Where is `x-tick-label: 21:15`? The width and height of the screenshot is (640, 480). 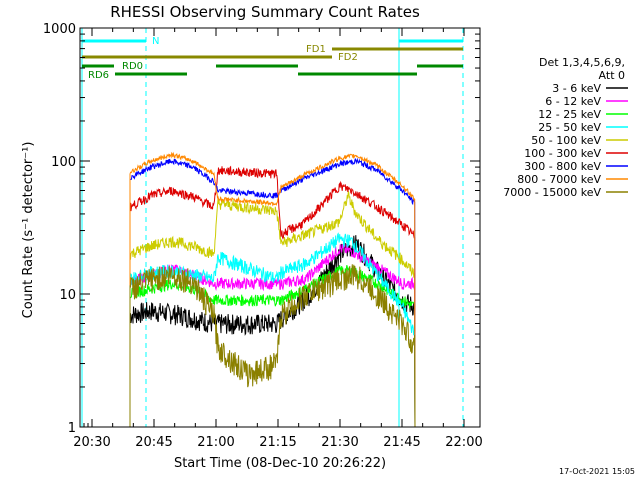
x-tick-label: 21:15 is located at coordinates (277, 442).